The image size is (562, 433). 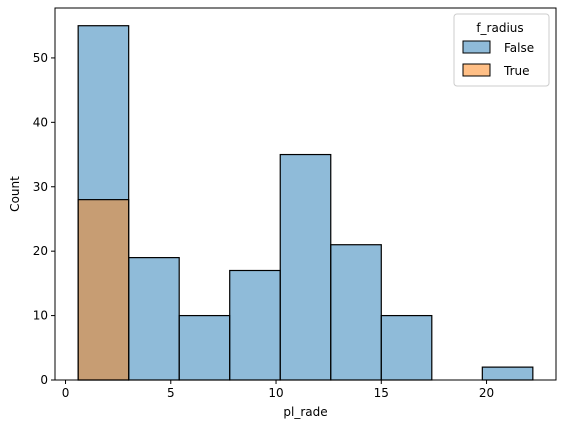 What do you see at coordinates (476, 47) in the screenshot?
I see `legend-swatch-false` at bounding box center [476, 47].